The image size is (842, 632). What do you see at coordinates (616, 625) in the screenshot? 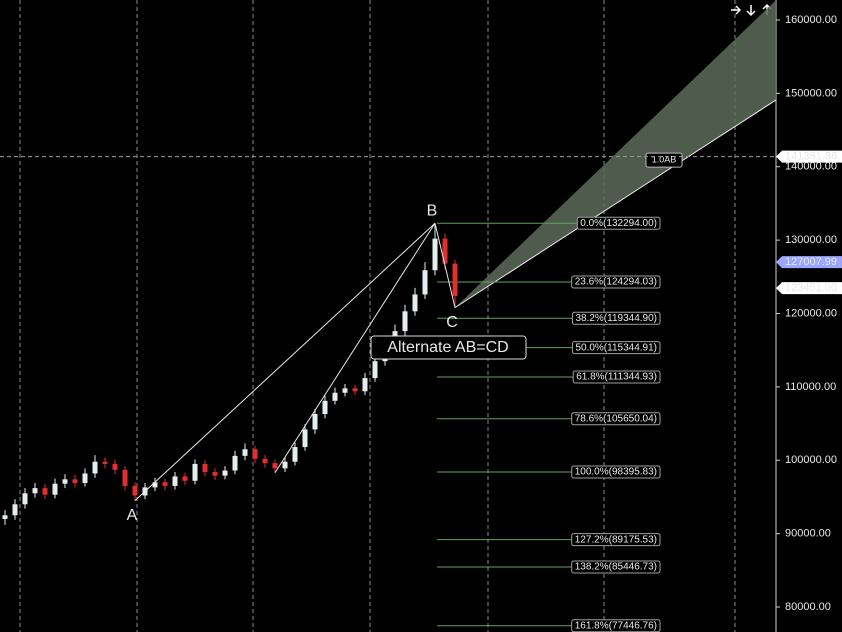
I see `fib-label: 161.8%(77446.76)` at bounding box center [616, 625].